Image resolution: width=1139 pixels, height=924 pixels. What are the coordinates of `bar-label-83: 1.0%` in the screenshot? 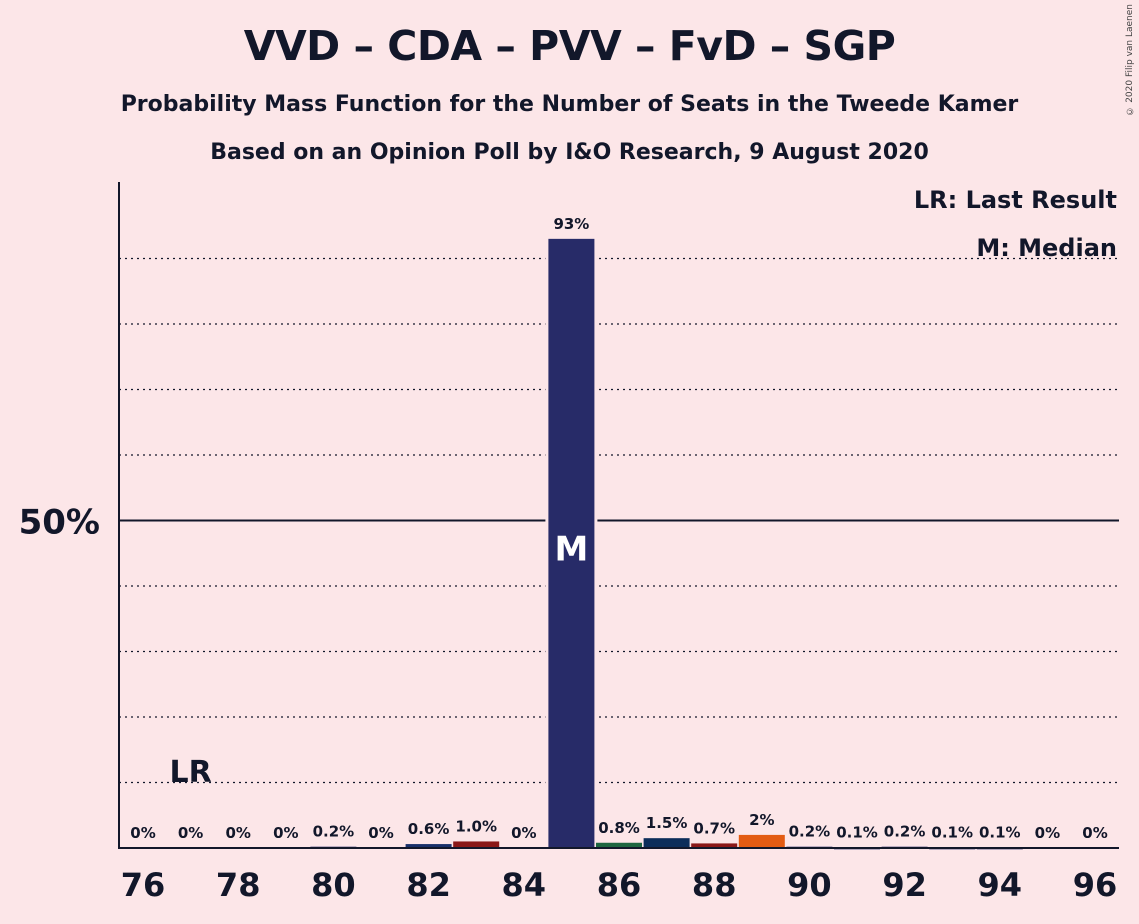 It's located at (476, 826).